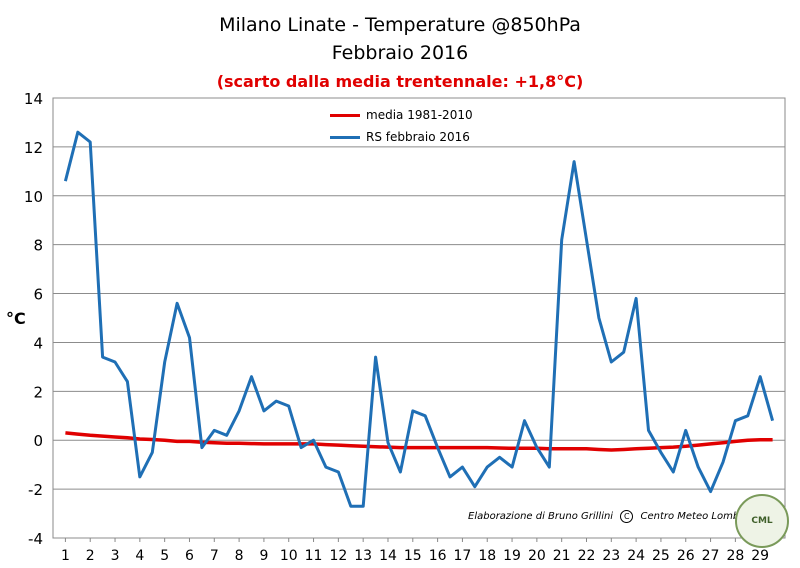 The height and width of the screenshot is (568, 800). Describe the element at coordinates (419, 115) in the screenshot. I see `legend-label-media: media 1981-2010` at that location.